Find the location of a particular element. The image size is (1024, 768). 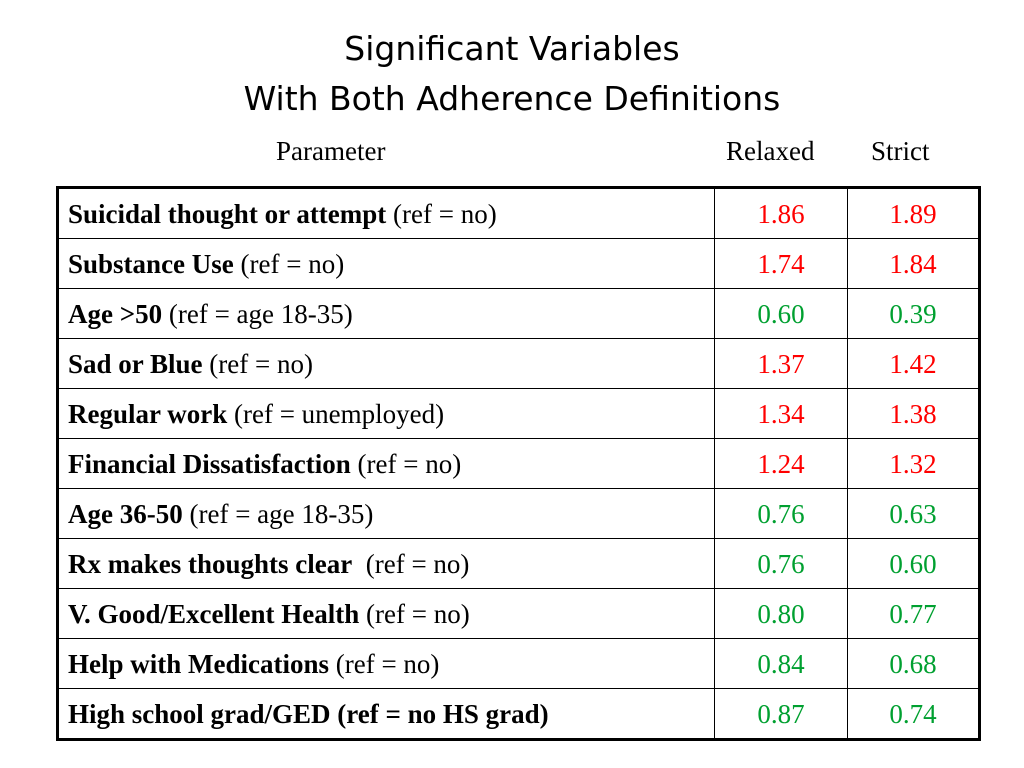

relaxed-value: 1.24 is located at coordinates (781, 463).